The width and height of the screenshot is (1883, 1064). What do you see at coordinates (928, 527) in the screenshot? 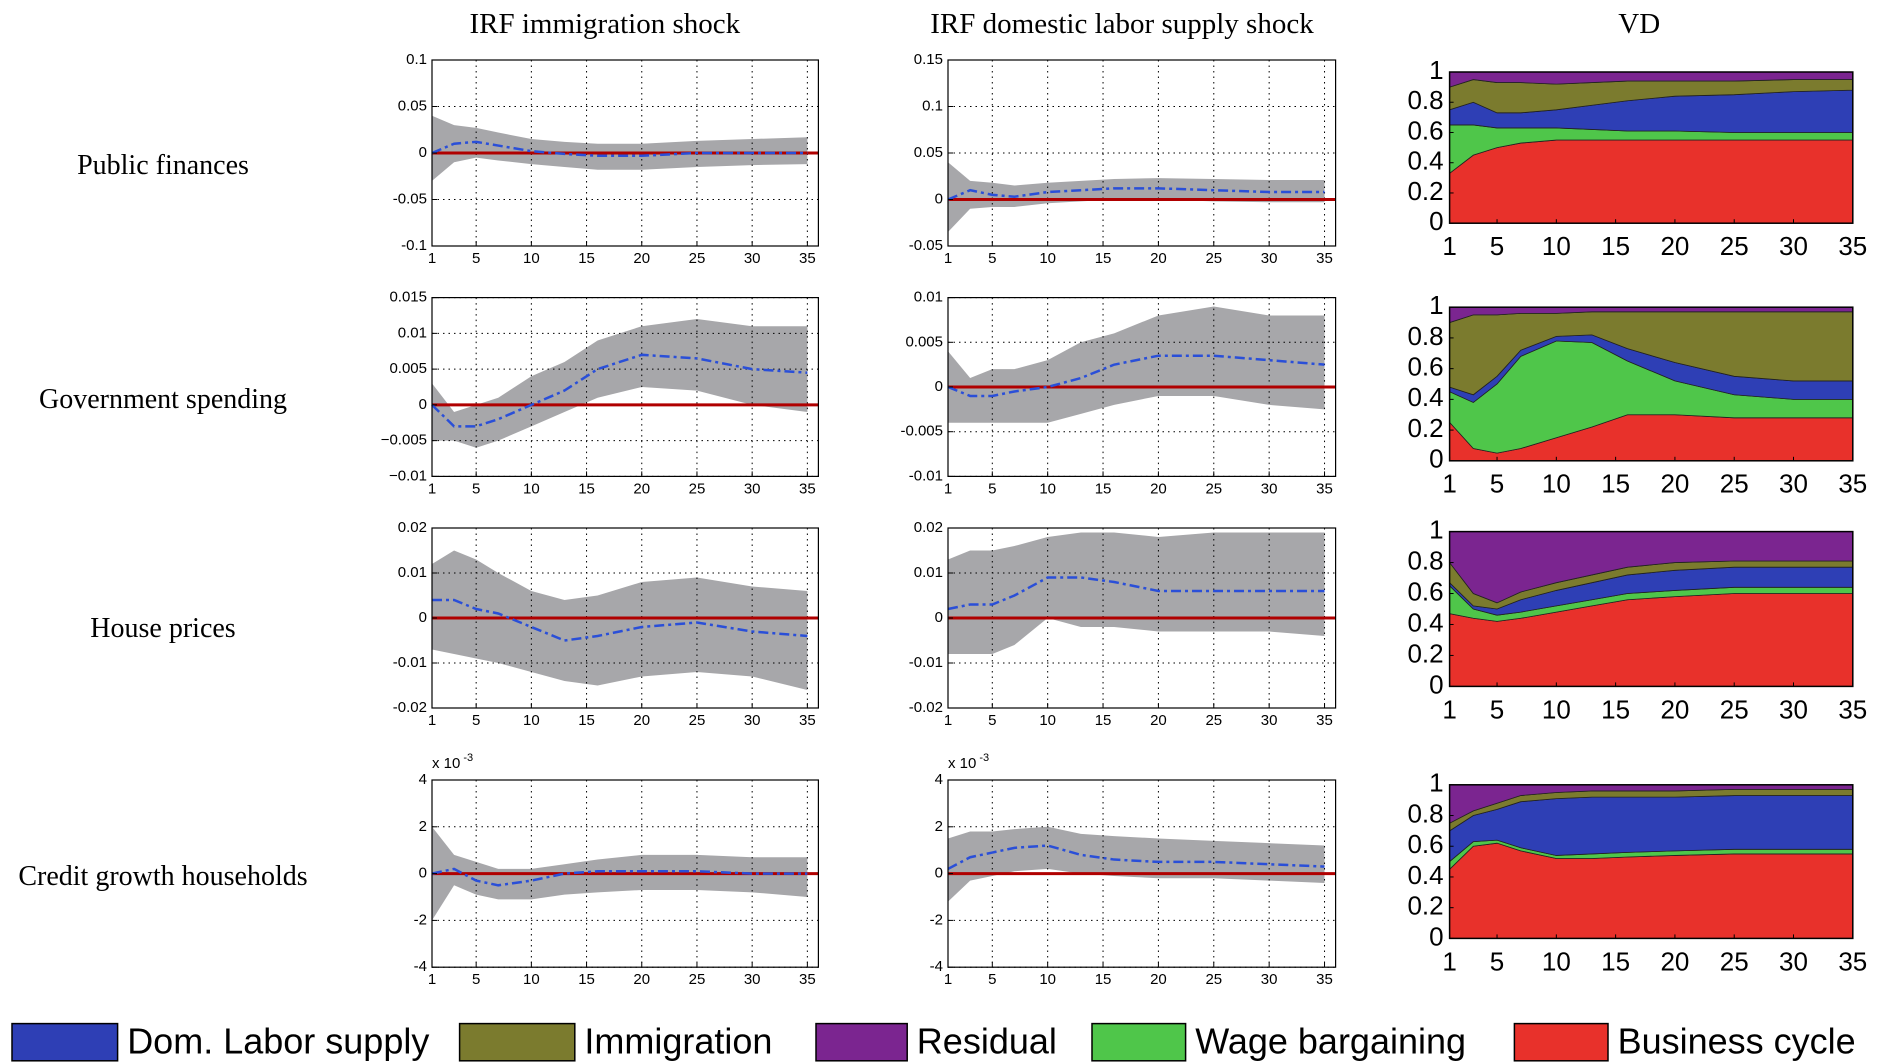
I see `y-tick-label: 0.02` at bounding box center [928, 527].